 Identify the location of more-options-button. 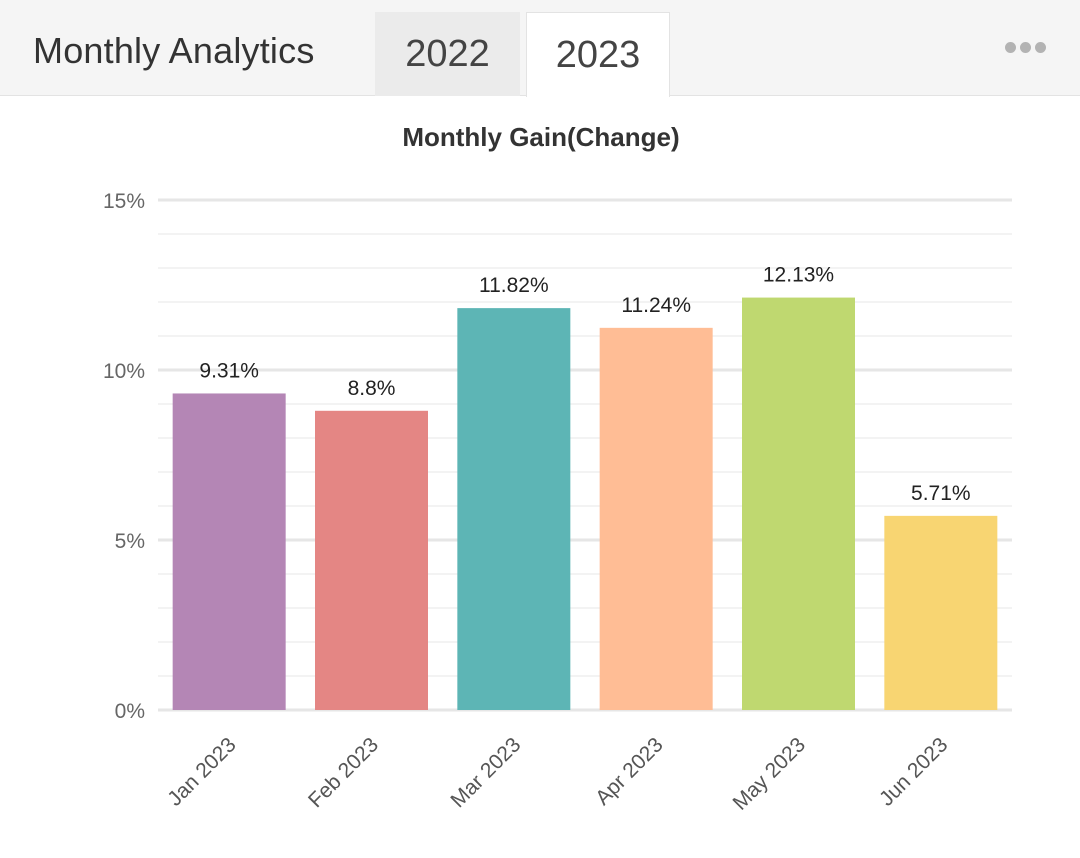
(1025, 47).